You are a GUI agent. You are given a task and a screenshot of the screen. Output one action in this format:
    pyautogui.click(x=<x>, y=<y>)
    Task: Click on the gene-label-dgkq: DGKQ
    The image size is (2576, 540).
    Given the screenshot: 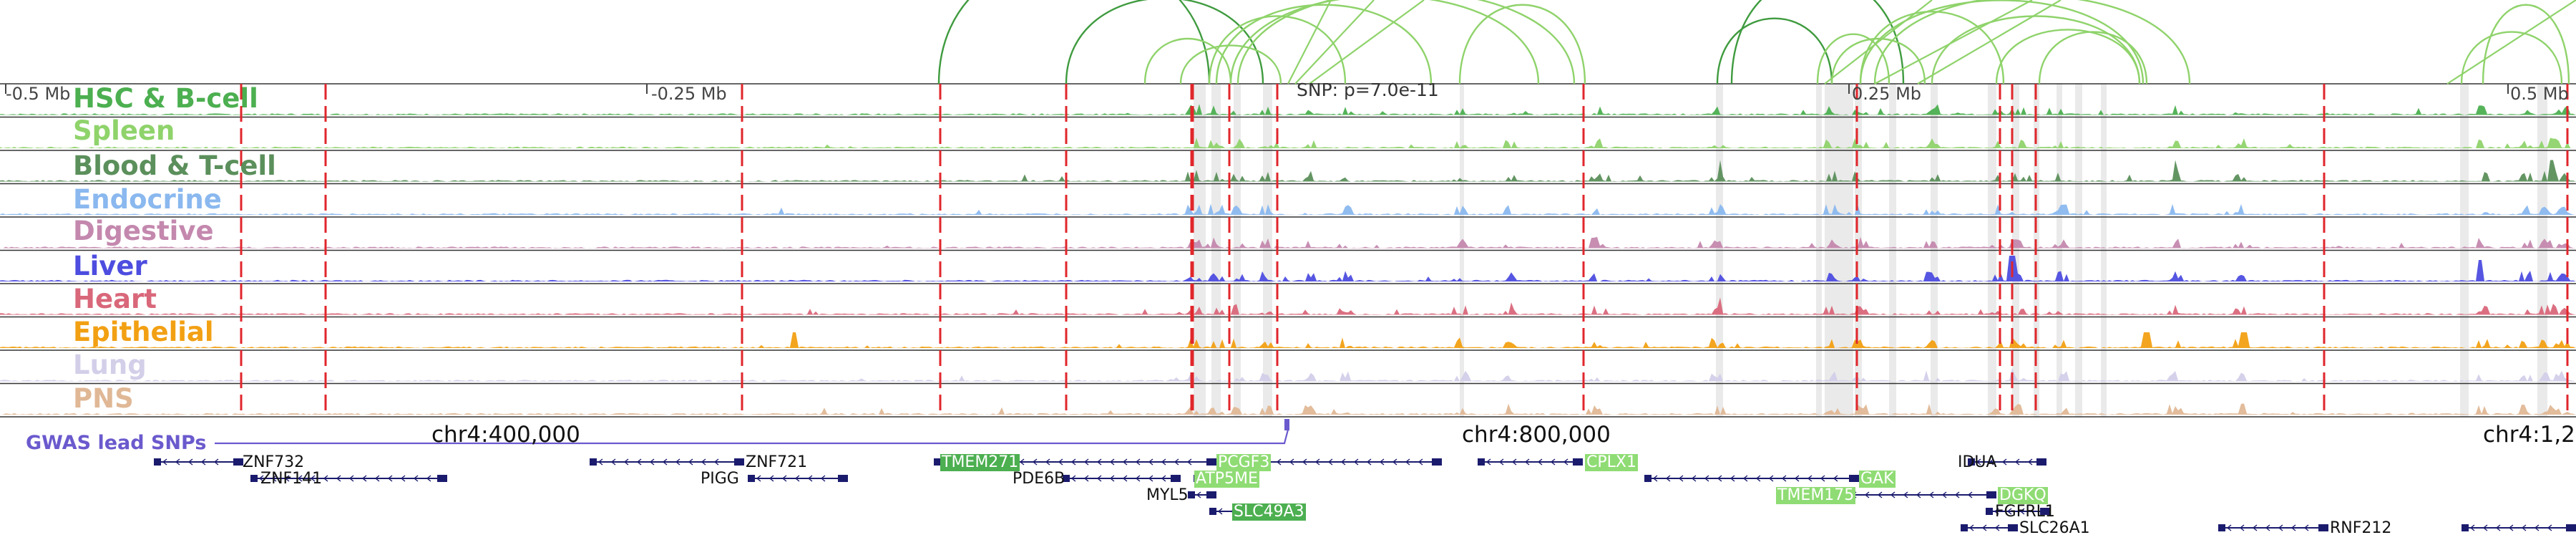 What is the action you would take?
    pyautogui.click(x=2023, y=495)
    